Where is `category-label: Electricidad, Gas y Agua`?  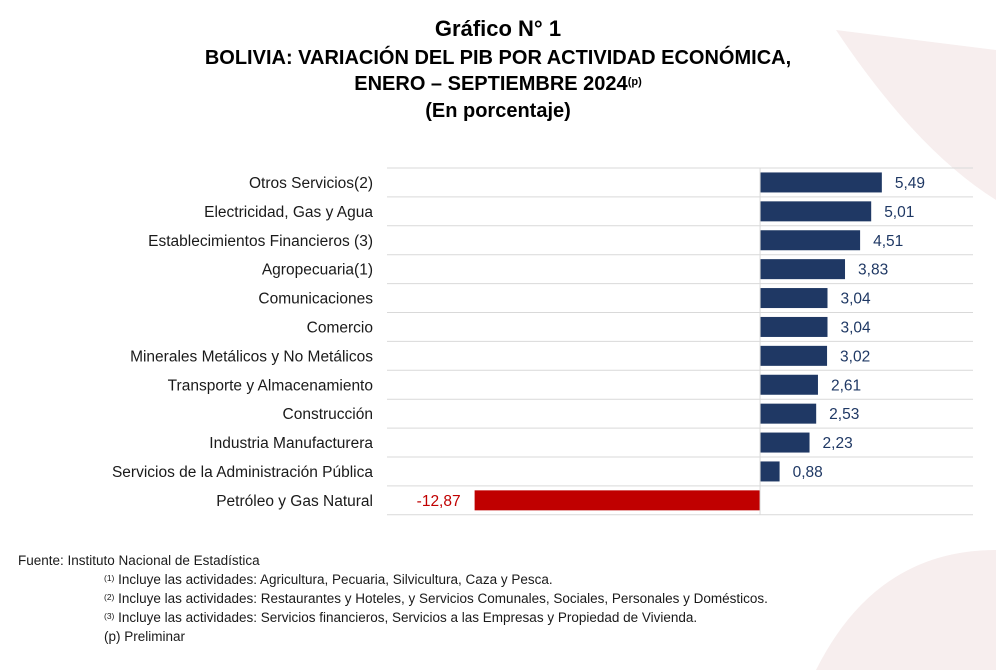
category-label: Electricidad, Gas y Agua is located at coordinates (288, 212).